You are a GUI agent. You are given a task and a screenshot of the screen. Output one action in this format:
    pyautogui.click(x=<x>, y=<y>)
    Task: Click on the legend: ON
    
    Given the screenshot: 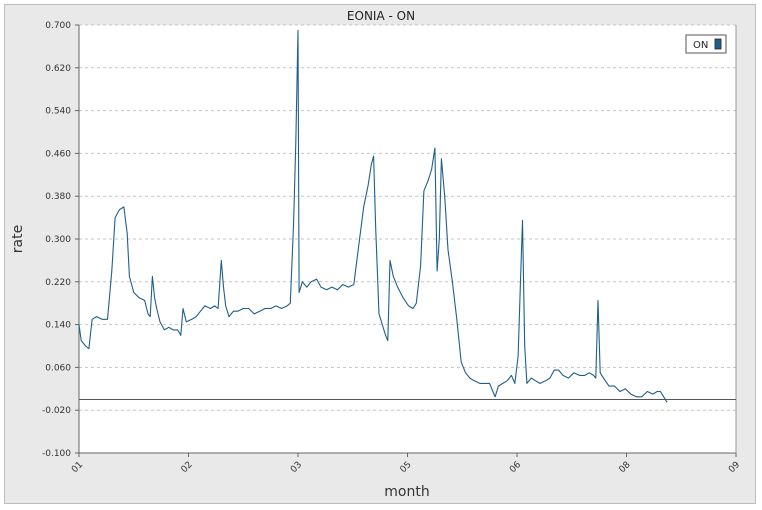 What is the action you would take?
    pyautogui.click(x=706, y=44)
    